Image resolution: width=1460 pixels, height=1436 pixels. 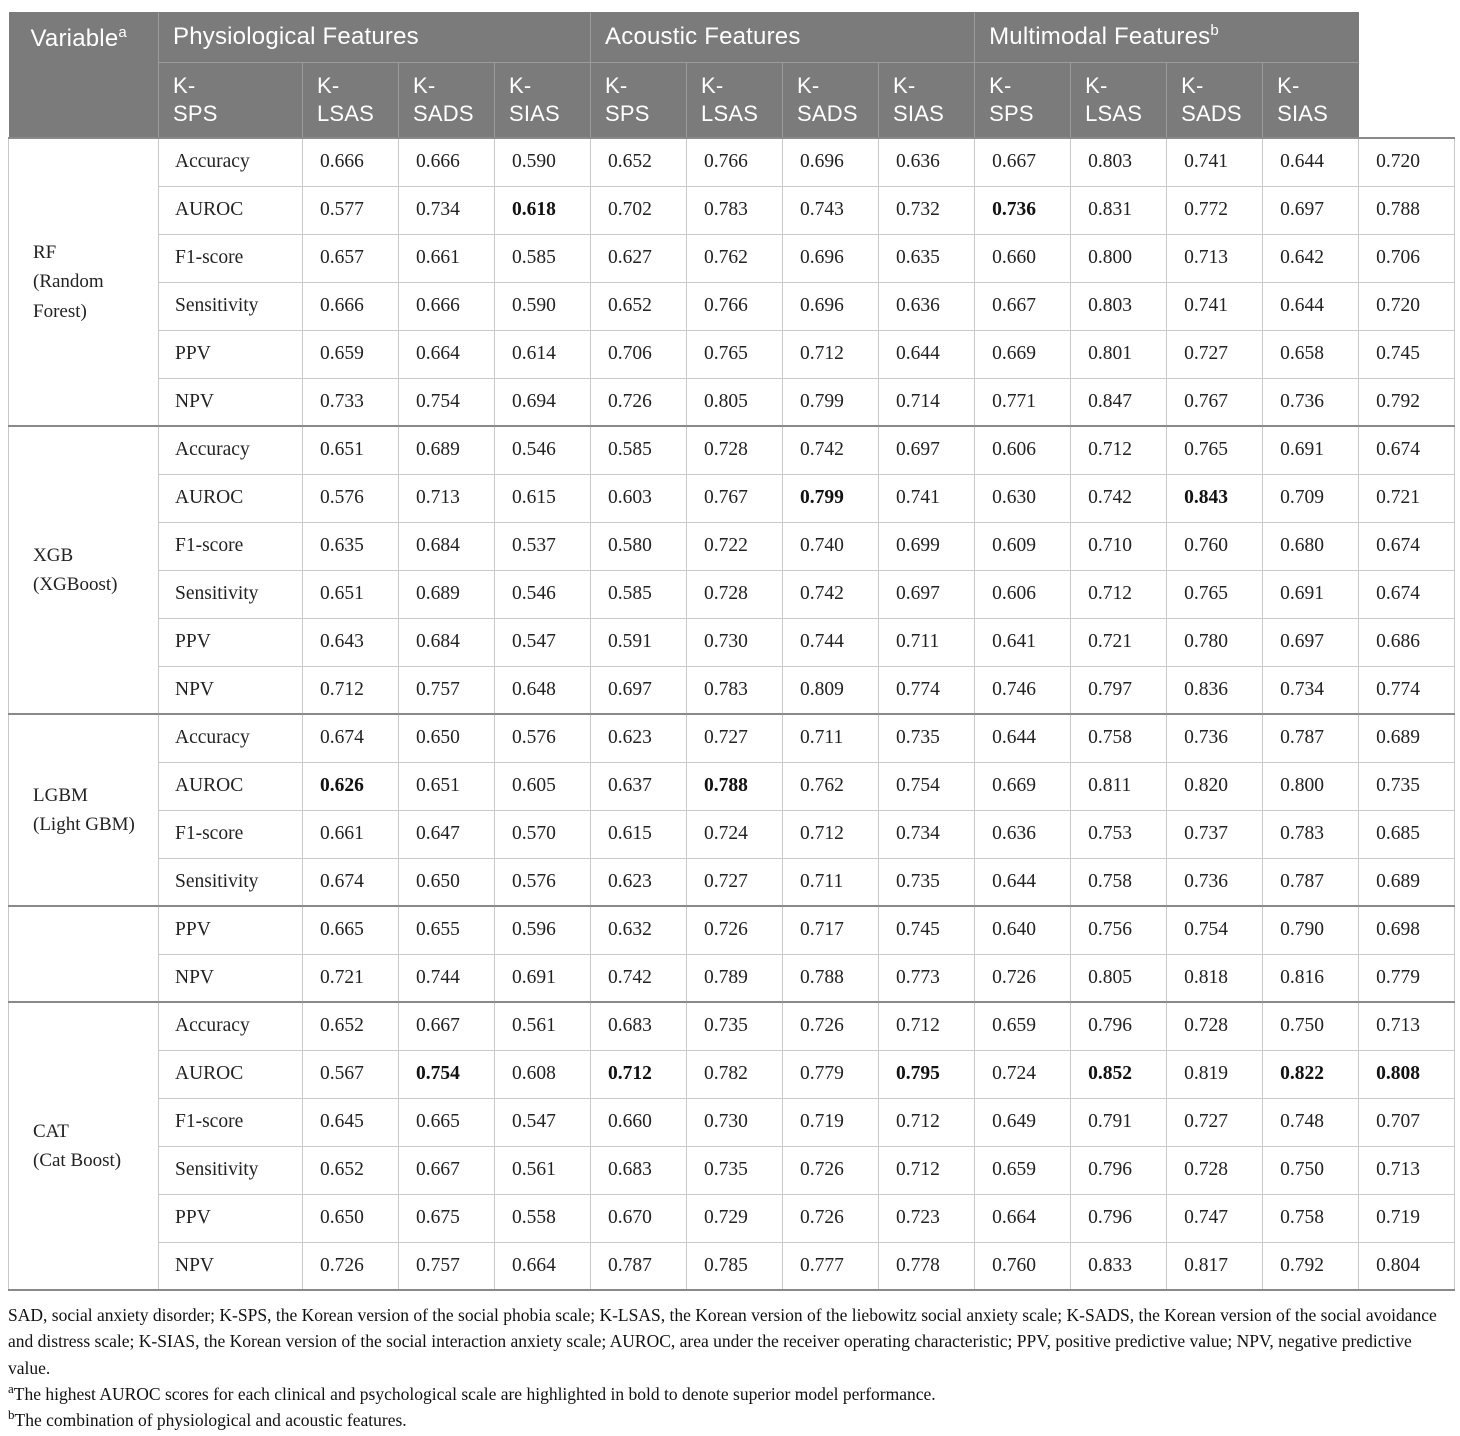 I want to click on metric-value-cell: 0.707, so click(x=1407, y=1122).